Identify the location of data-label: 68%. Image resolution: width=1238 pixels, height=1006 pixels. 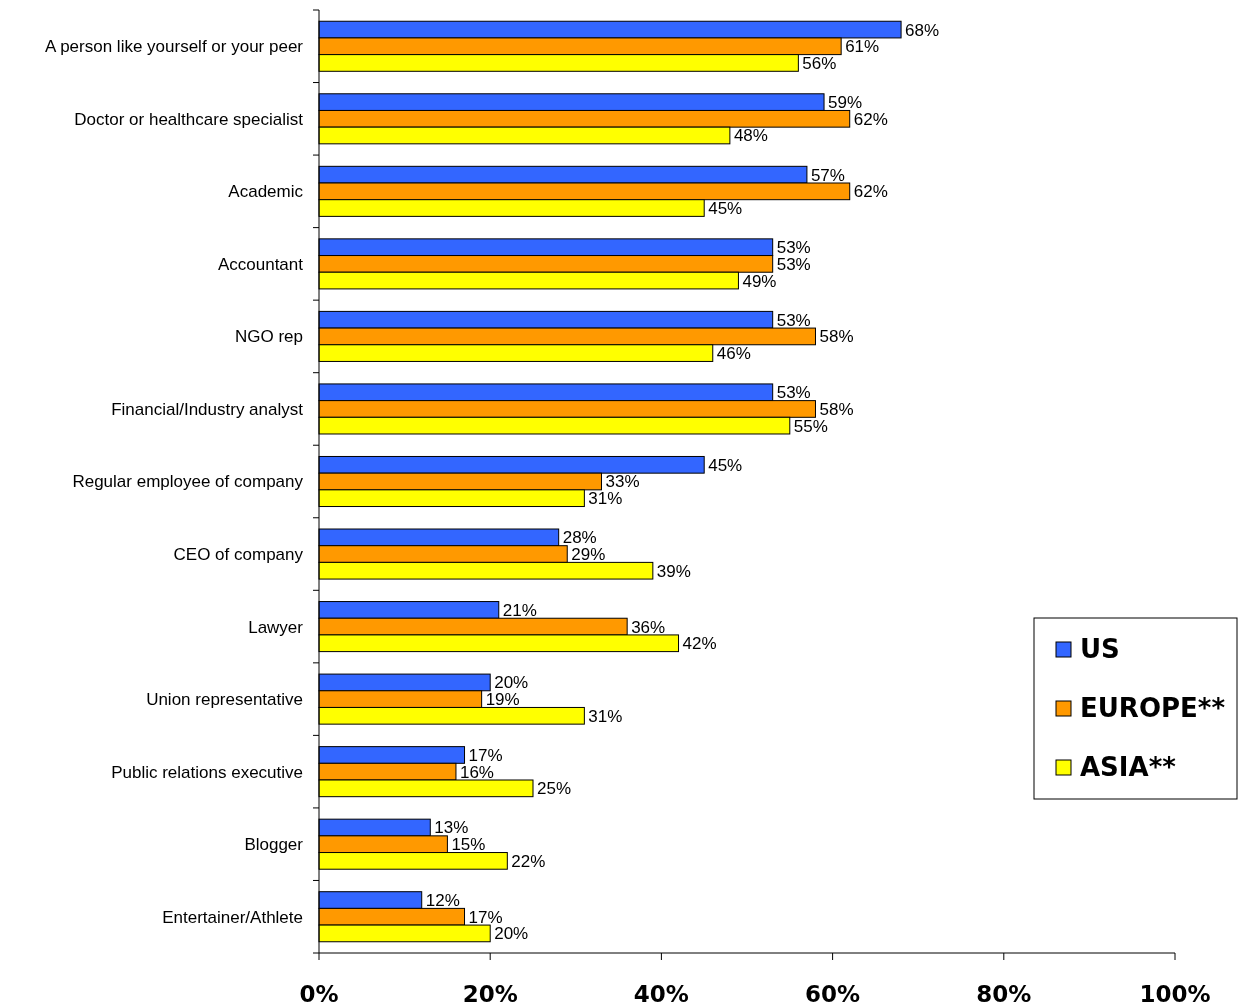
(922, 30).